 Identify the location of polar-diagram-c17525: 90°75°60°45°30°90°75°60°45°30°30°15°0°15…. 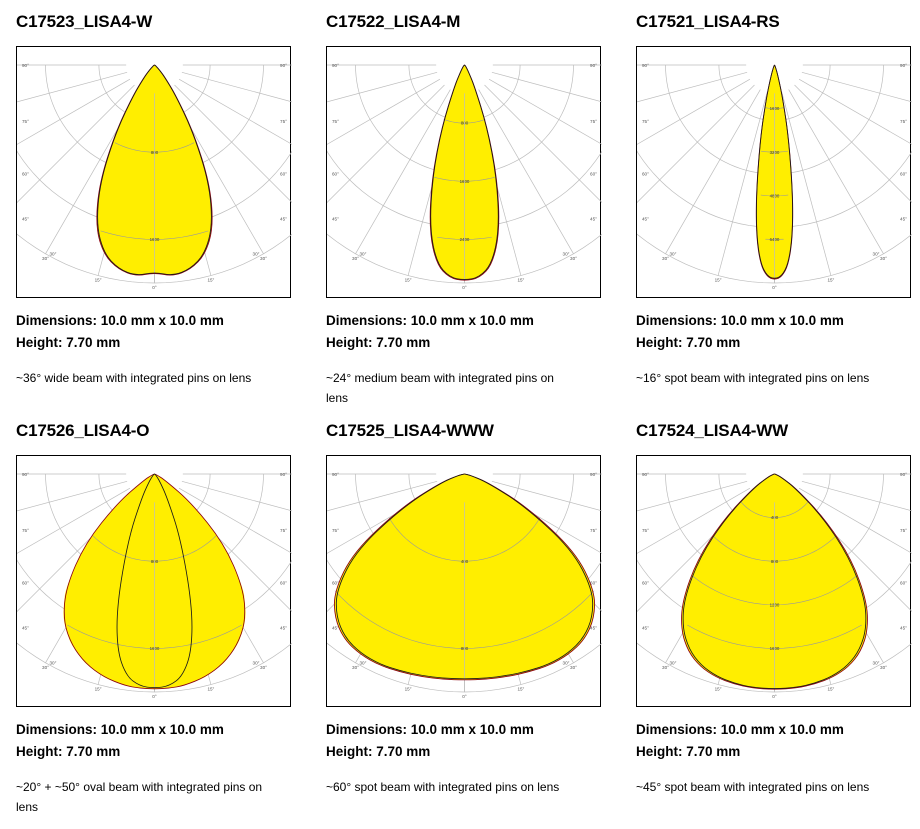
(464, 585).